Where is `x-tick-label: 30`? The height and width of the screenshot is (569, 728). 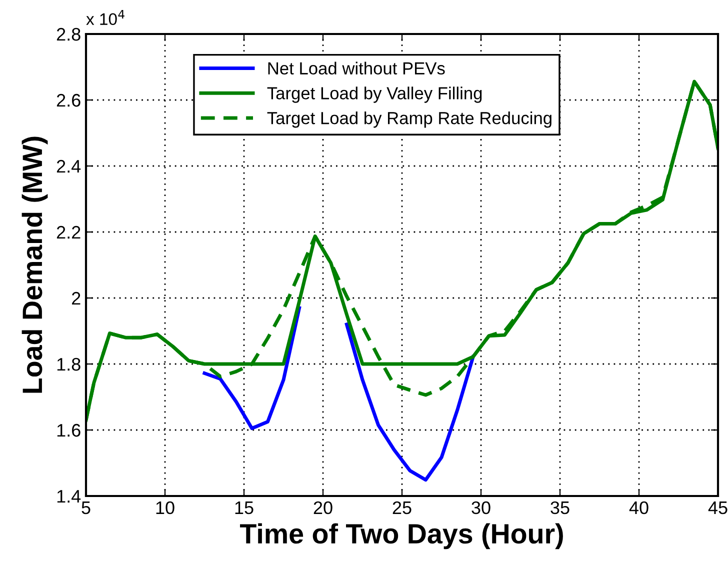 x-tick-label: 30 is located at coordinates (481, 507).